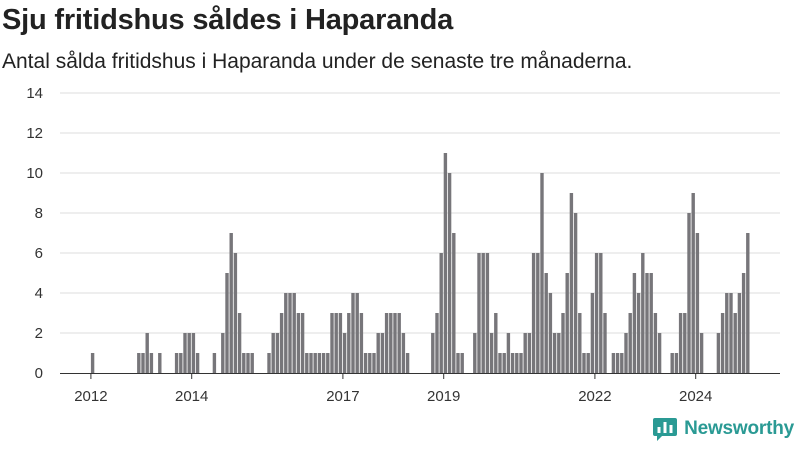  What do you see at coordinates (420, 389) in the screenshot?
I see `x-axis: 2012 2014 2017 2019 2022 2024` at bounding box center [420, 389].